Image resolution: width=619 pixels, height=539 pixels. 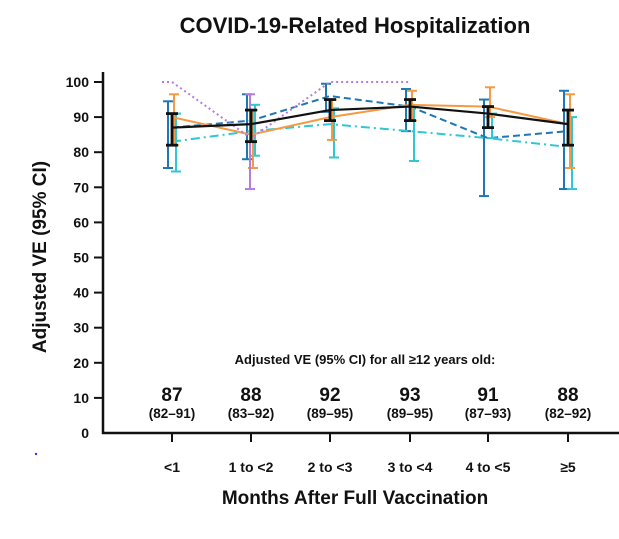 I want to click on annotation-ci: (87–93), so click(x=488, y=413).